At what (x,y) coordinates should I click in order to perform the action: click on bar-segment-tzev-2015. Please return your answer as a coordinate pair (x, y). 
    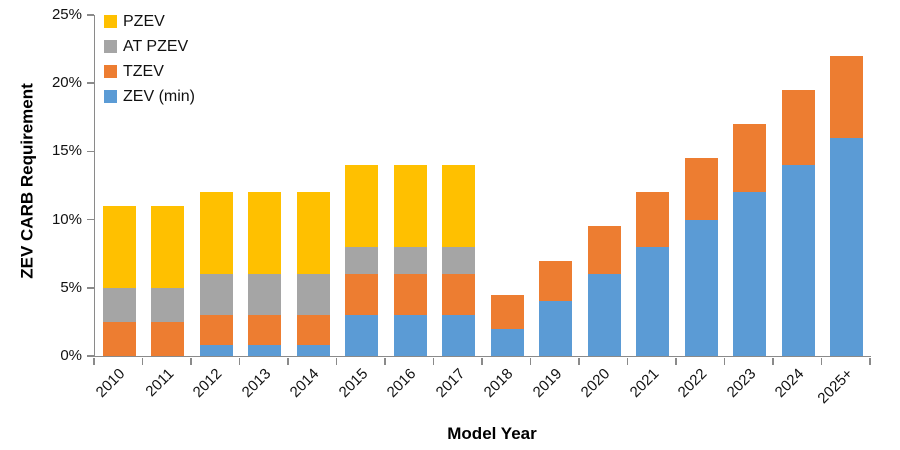
    Looking at the image, I should click on (362, 295).